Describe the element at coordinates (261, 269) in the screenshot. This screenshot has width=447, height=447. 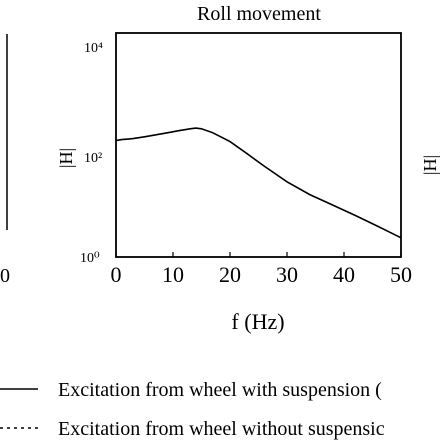
I see `x-axis-ticks: 0 10 20 30 40 50` at that location.